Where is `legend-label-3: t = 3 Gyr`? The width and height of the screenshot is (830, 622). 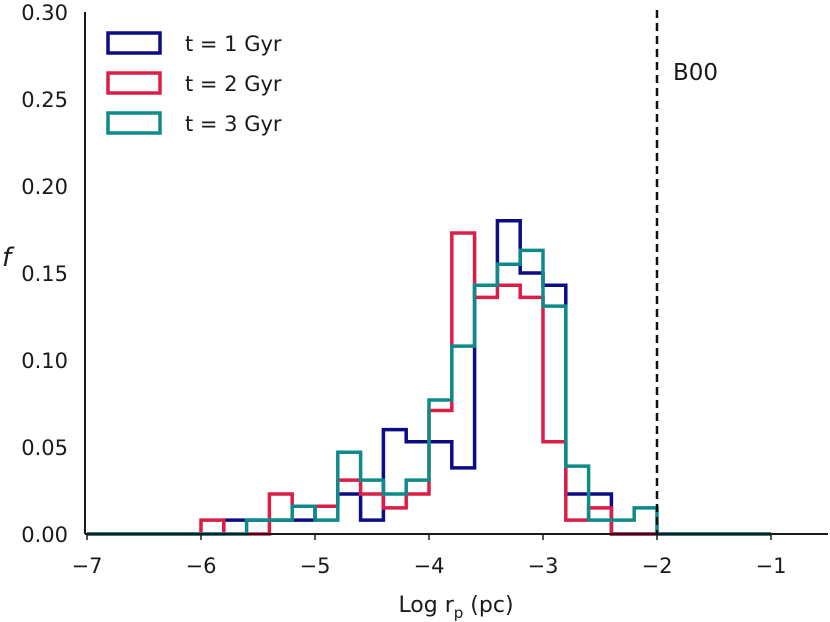
legend-label-3: t = 3 Gyr is located at coordinates (233, 124).